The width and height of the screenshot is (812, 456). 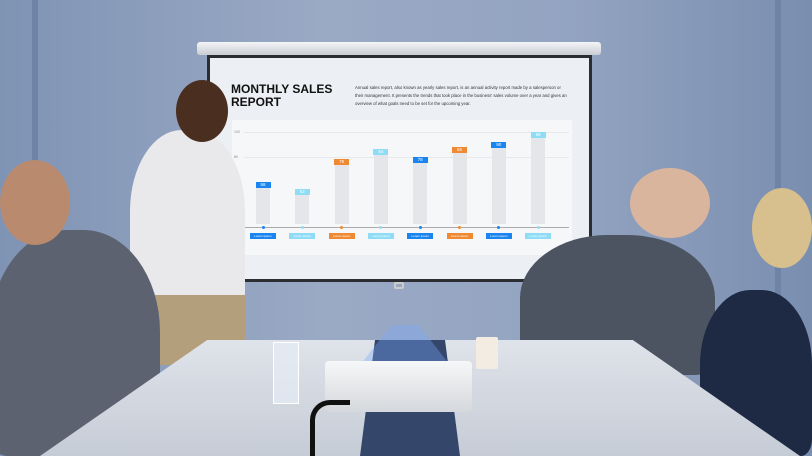 I want to click on x-axis-line, so click(x=406, y=227).